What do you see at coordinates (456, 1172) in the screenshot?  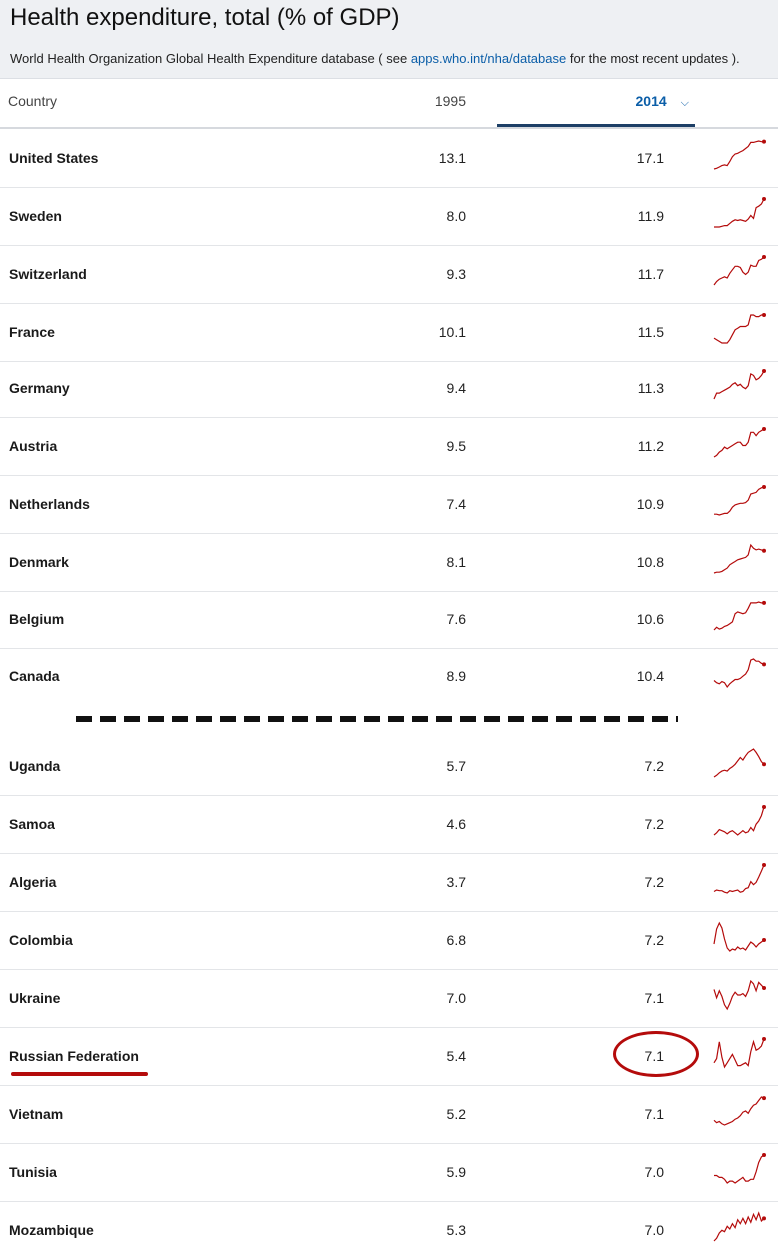 I see `value-1995: 5.9` at bounding box center [456, 1172].